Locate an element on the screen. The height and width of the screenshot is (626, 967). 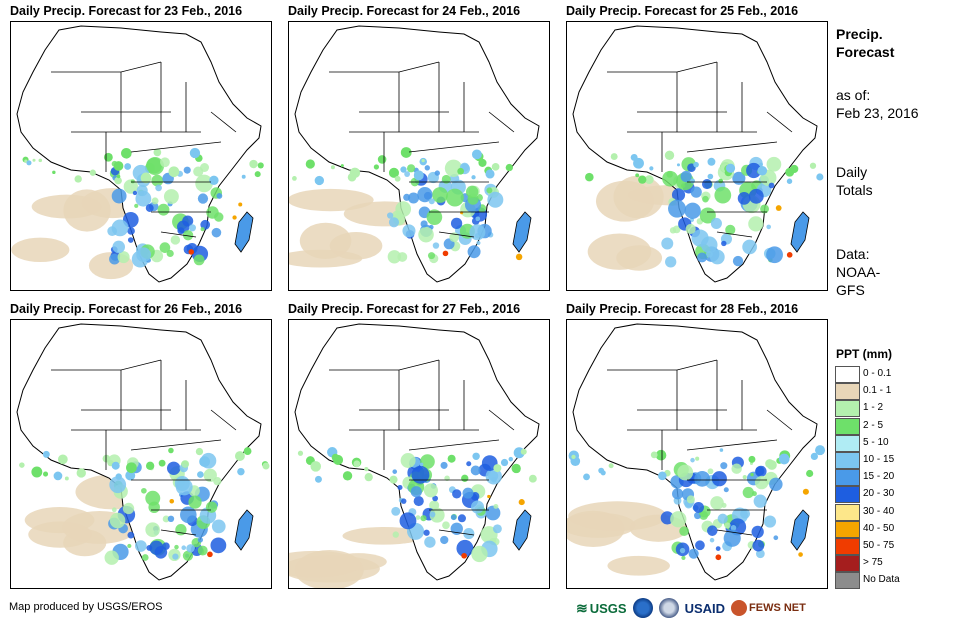
asof-block: as of: Feb 23, 2016 is located at coordinates (877, 104).